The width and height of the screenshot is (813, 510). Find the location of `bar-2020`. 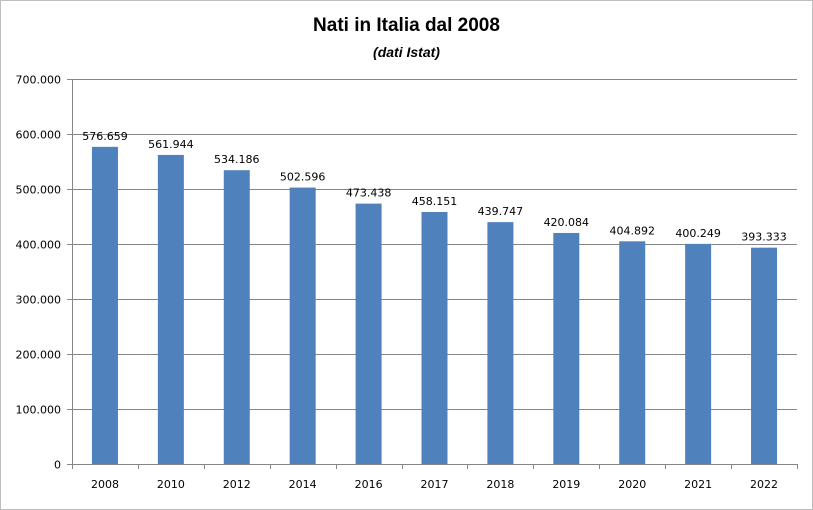

bar-2020 is located at coordinates (632, 352).